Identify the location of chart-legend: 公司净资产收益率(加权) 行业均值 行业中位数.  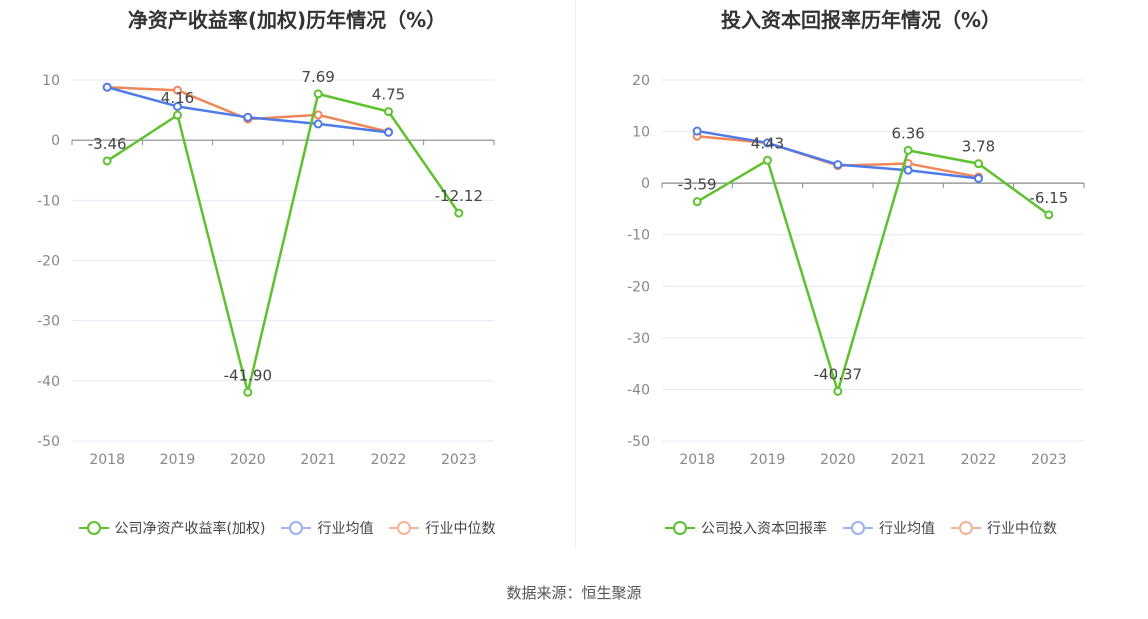
(287, 528).